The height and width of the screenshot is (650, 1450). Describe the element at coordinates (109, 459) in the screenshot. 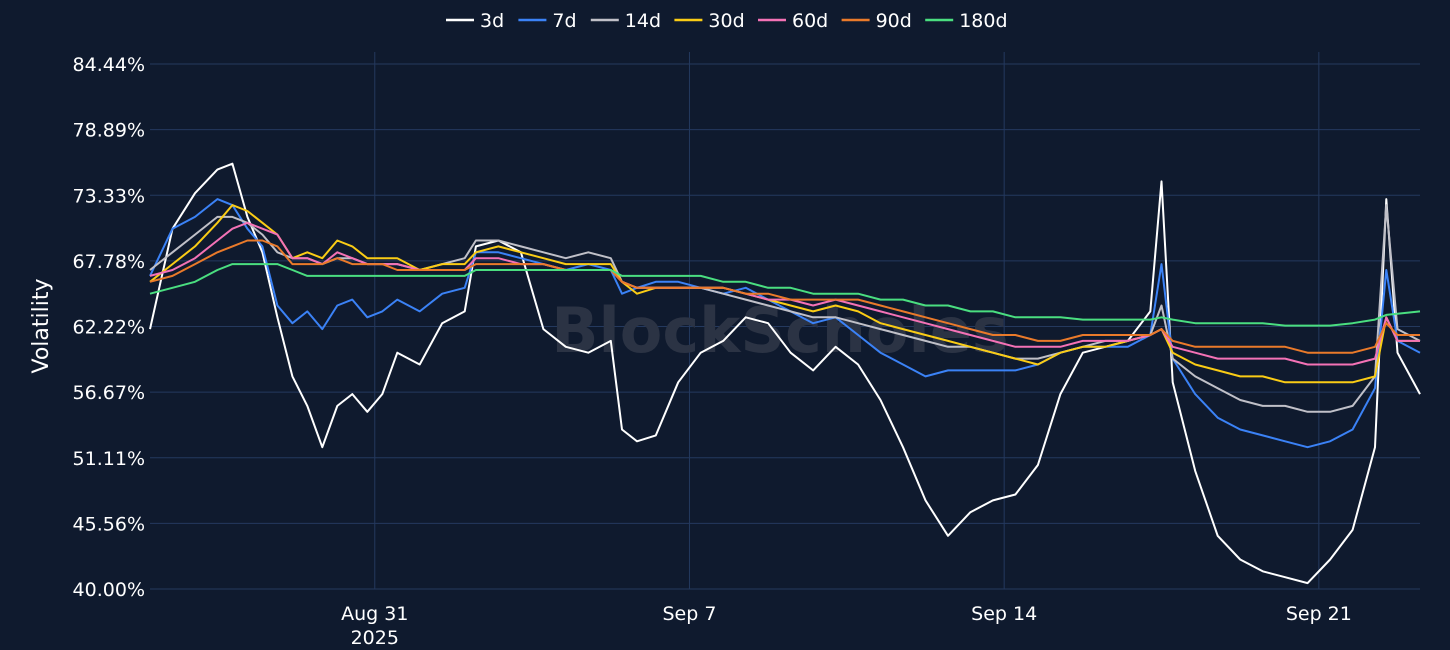

I see `y-tick-label: 51.11%` at that location.